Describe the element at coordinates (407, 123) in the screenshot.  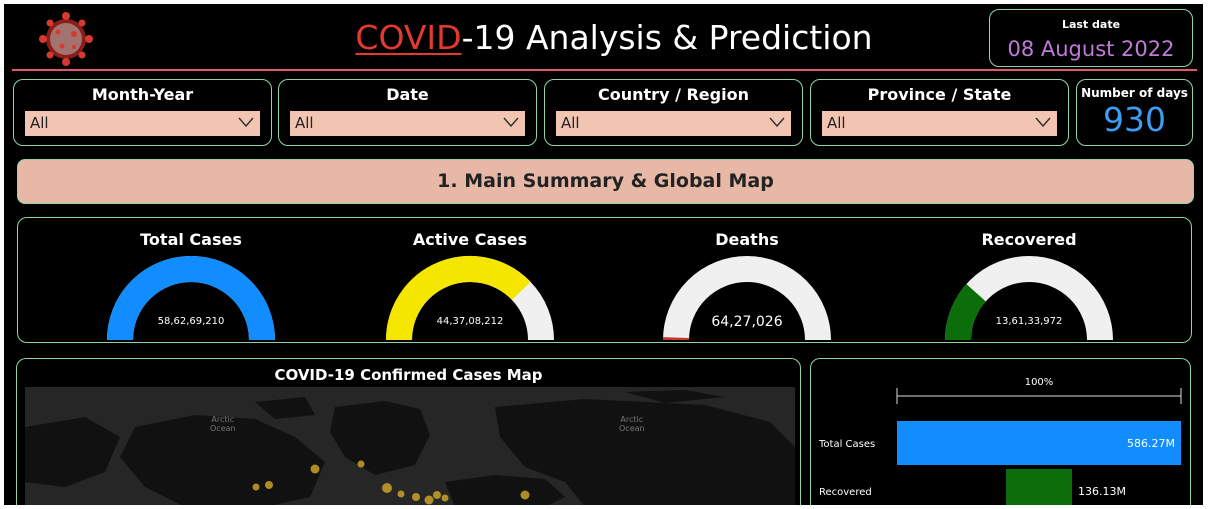
I see `date-dropdown: All` at that location.